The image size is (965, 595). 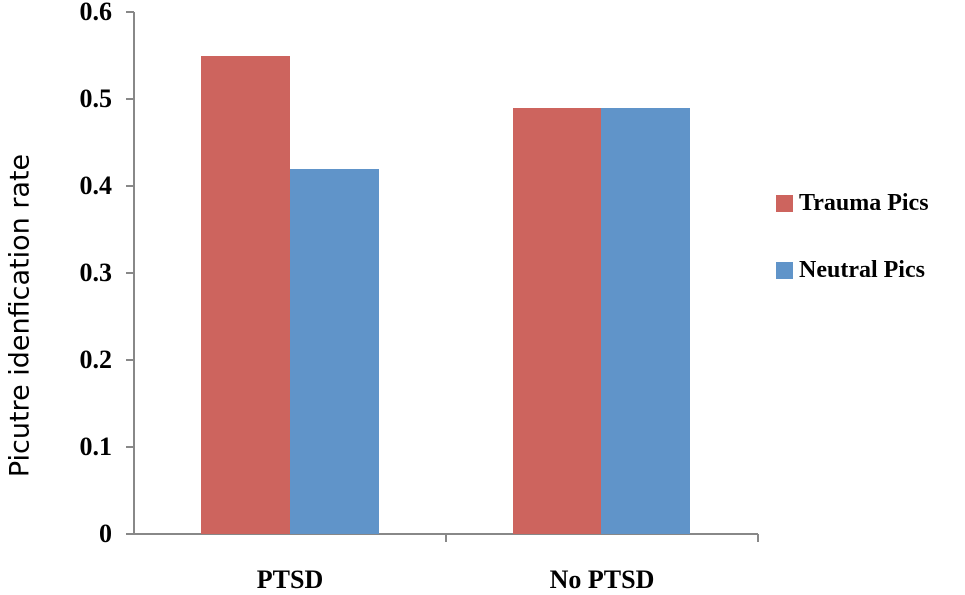 I want to click on y-tick-label: 0.1, so click(x=96, y=446).